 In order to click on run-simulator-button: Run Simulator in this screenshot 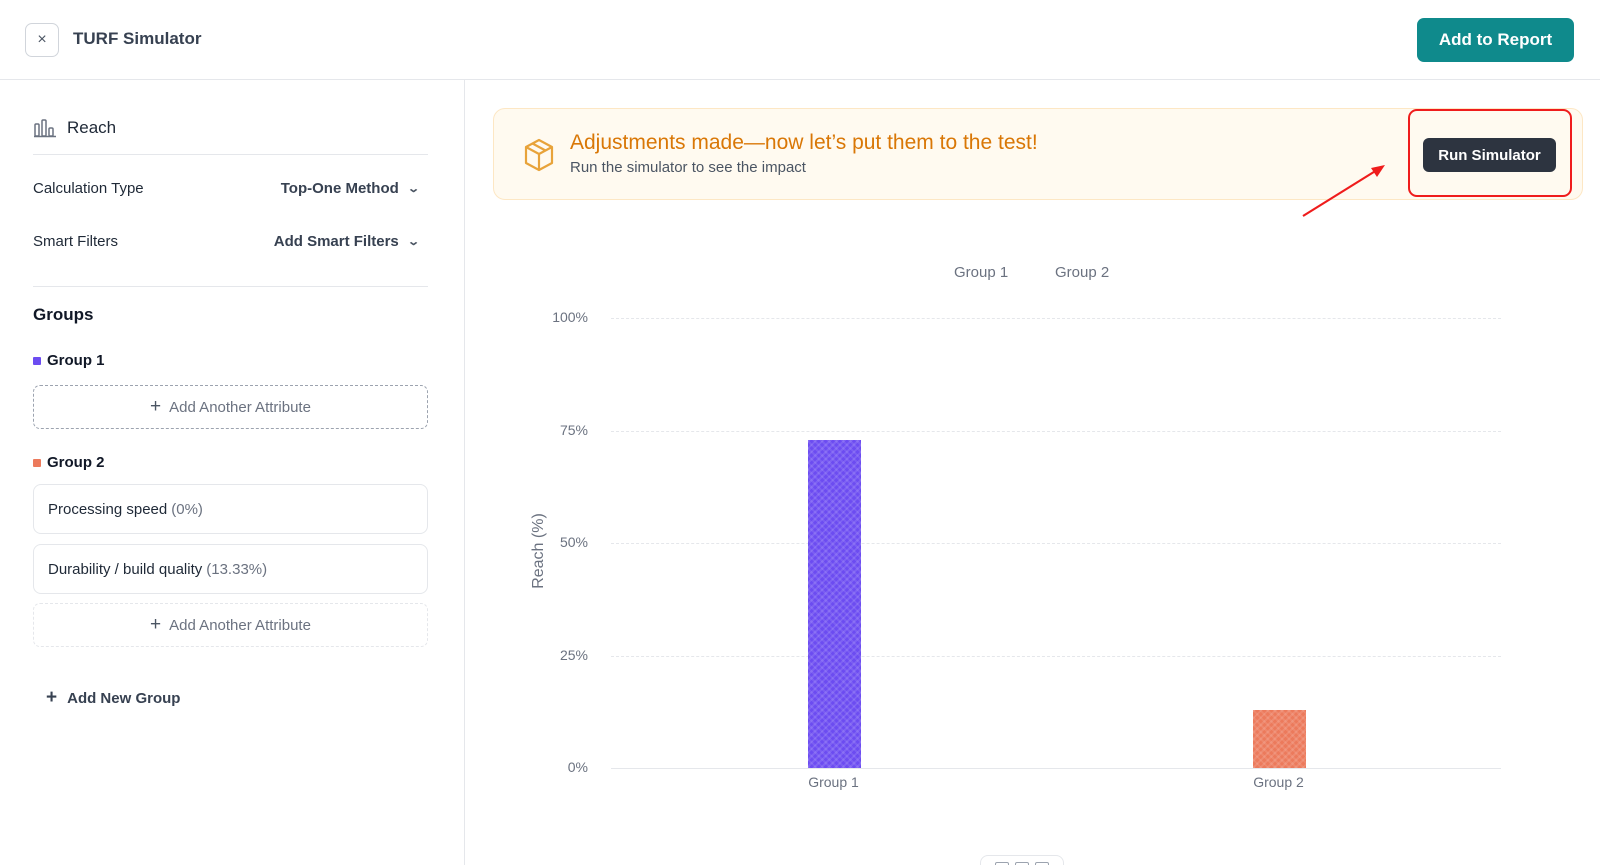, I will do `click(1489, 155)`.